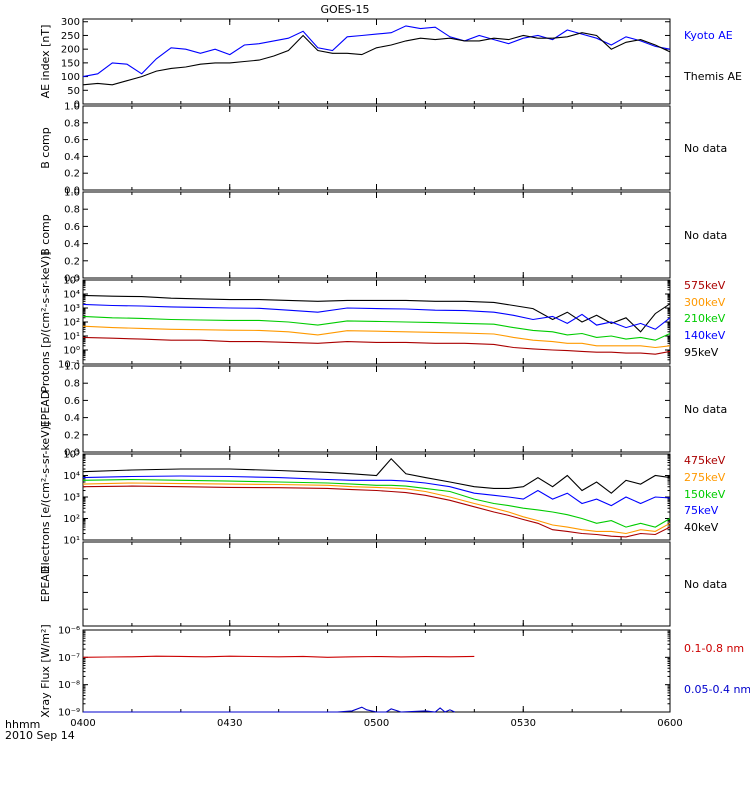 This screenshot has width=750, height=800. Describe the element at coordinates (717, 689) in the screenshot. I see `legend-entry: 0.05-0.4 nm` at that location.